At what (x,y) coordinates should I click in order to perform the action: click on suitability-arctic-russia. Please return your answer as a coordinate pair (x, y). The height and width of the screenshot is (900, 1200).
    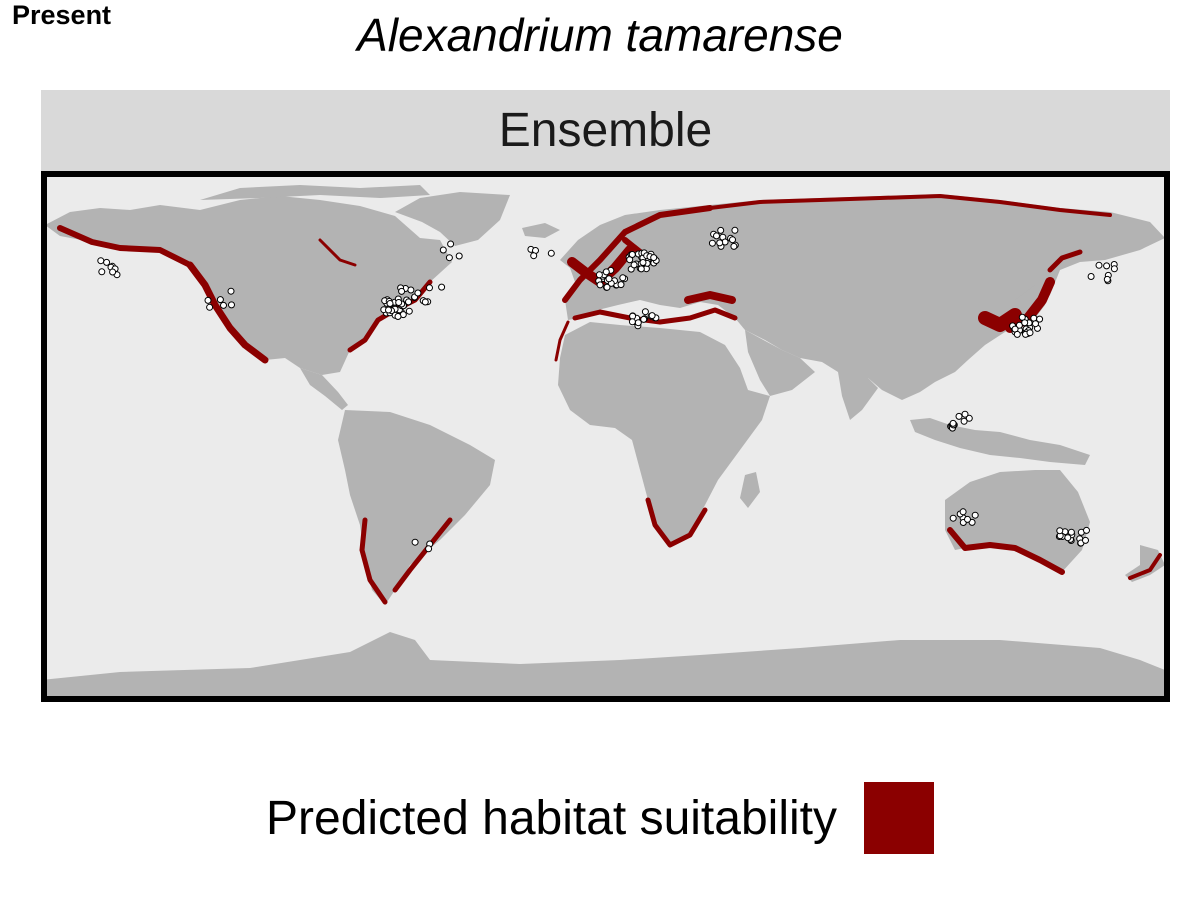
    Looking at the image, I should click on (910, 205).